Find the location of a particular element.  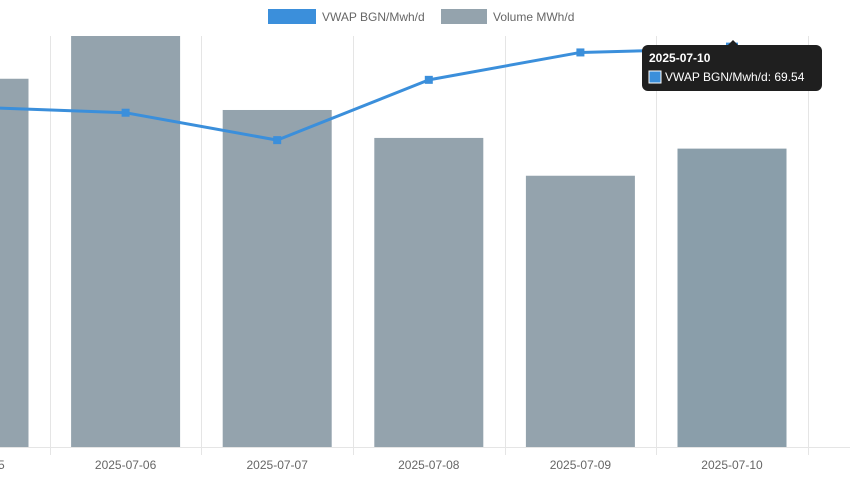

legend-label-volume: Volume MWh/d is located at coordinates (533, 17).